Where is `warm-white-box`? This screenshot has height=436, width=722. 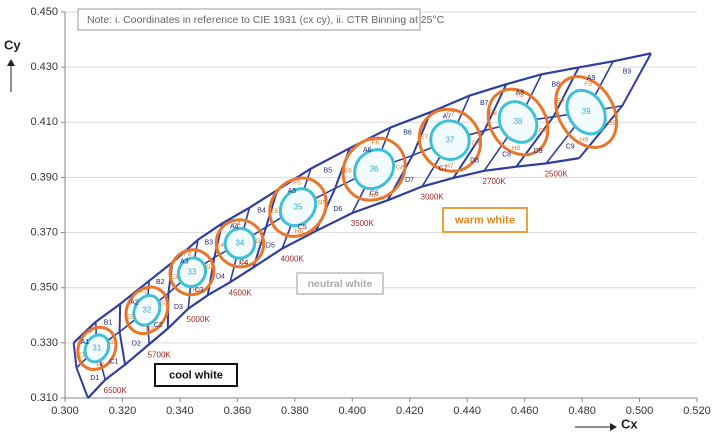 warm-white-box is located at coordinates (485, 220).